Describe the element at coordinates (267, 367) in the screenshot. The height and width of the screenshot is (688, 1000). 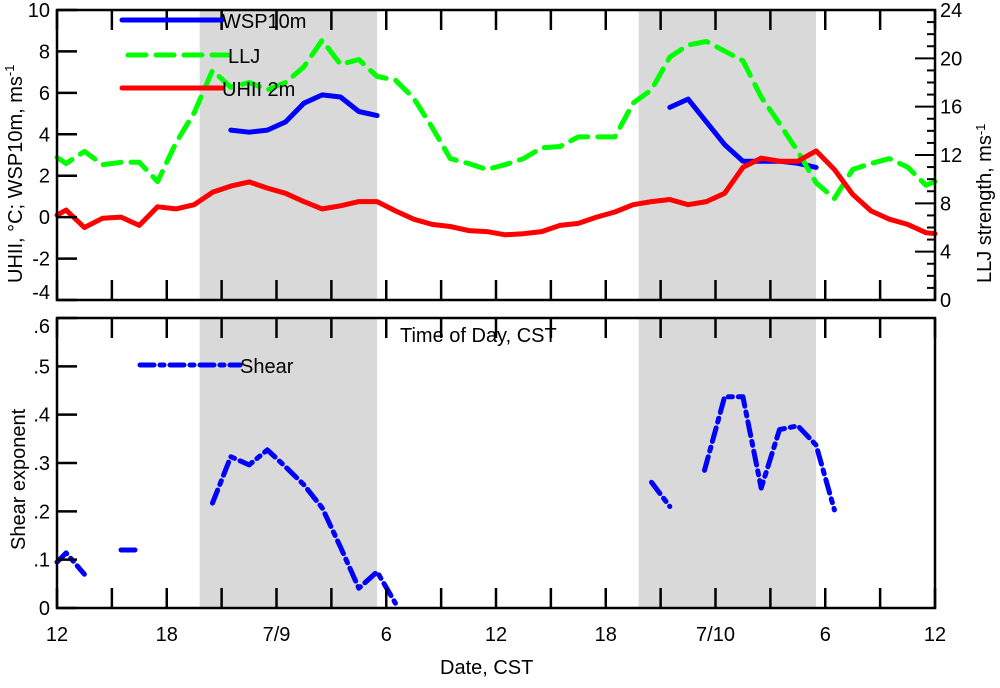
I see `legend-label-shear: Shear` at that location.